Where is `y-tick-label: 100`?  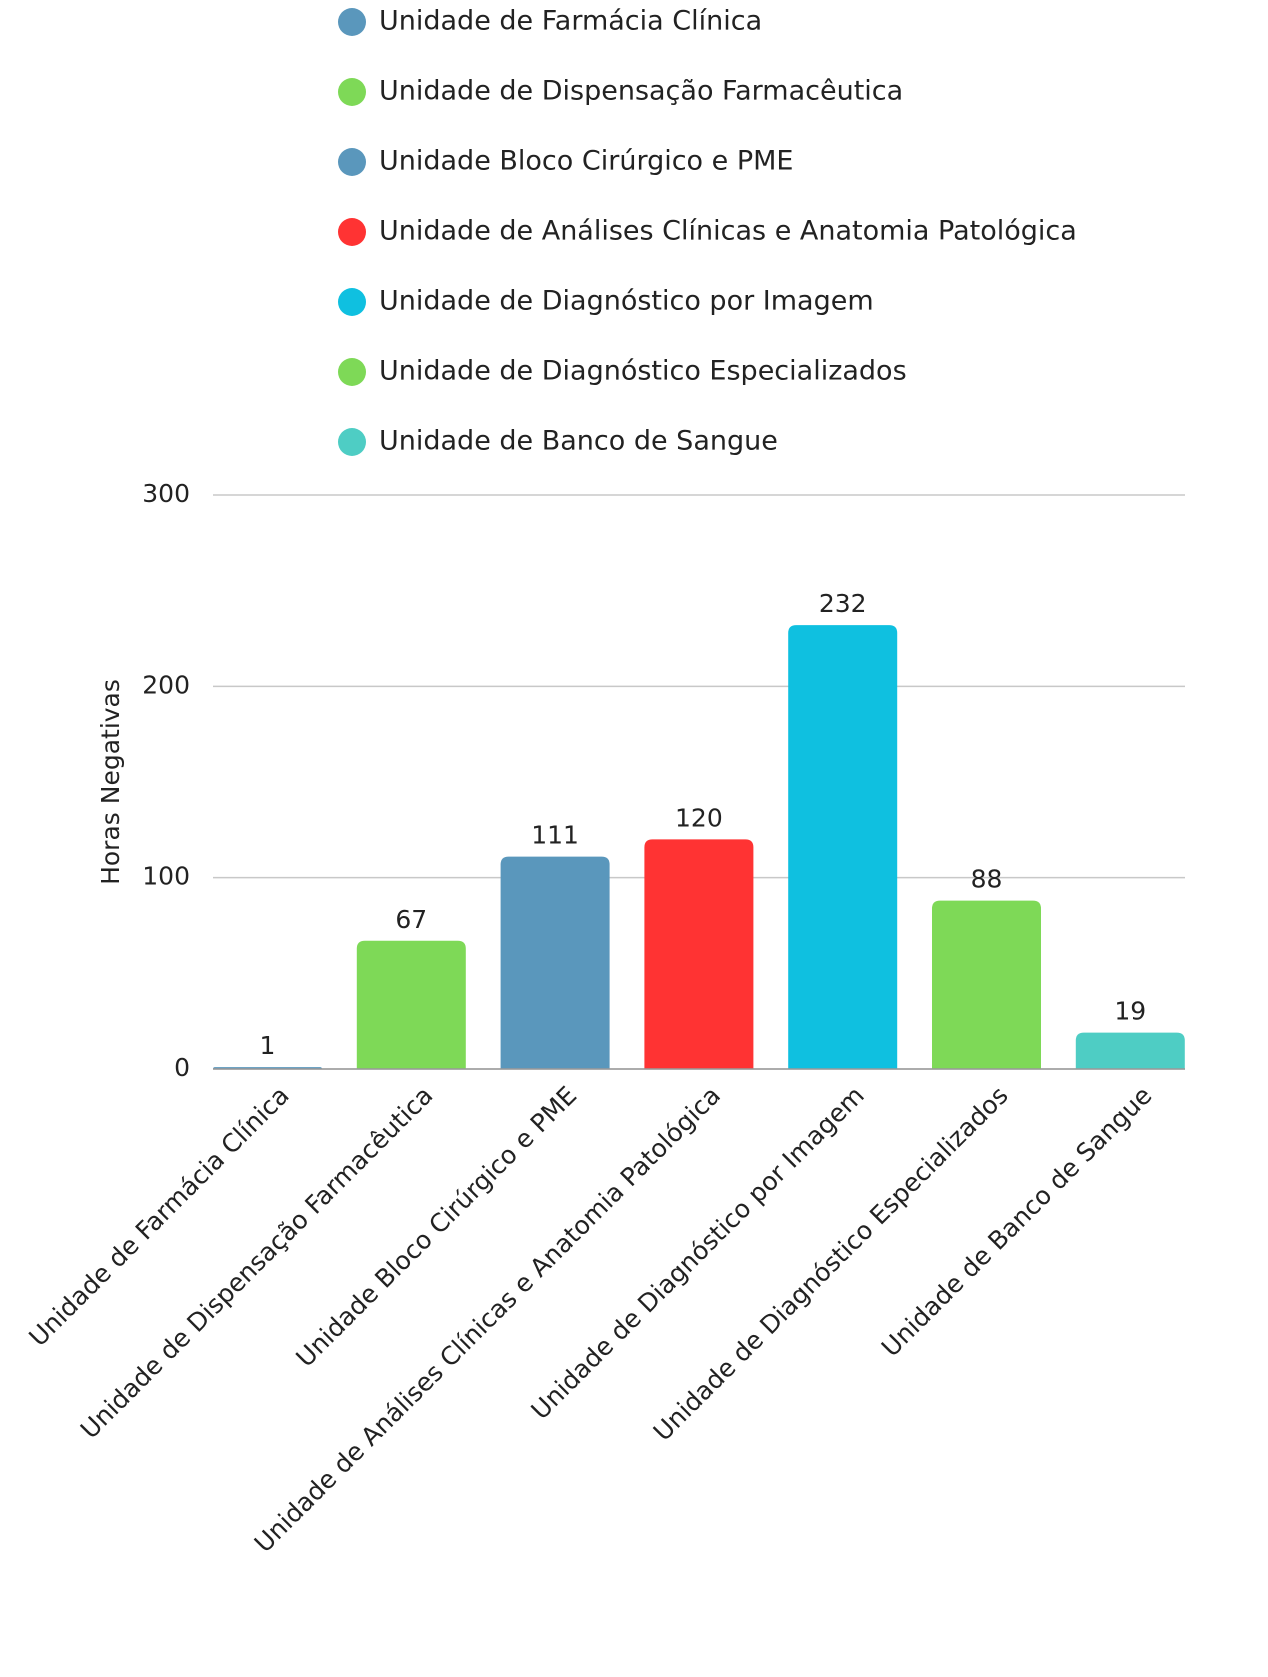
y-tick-label: 100 is located at coordinates (166, 876).